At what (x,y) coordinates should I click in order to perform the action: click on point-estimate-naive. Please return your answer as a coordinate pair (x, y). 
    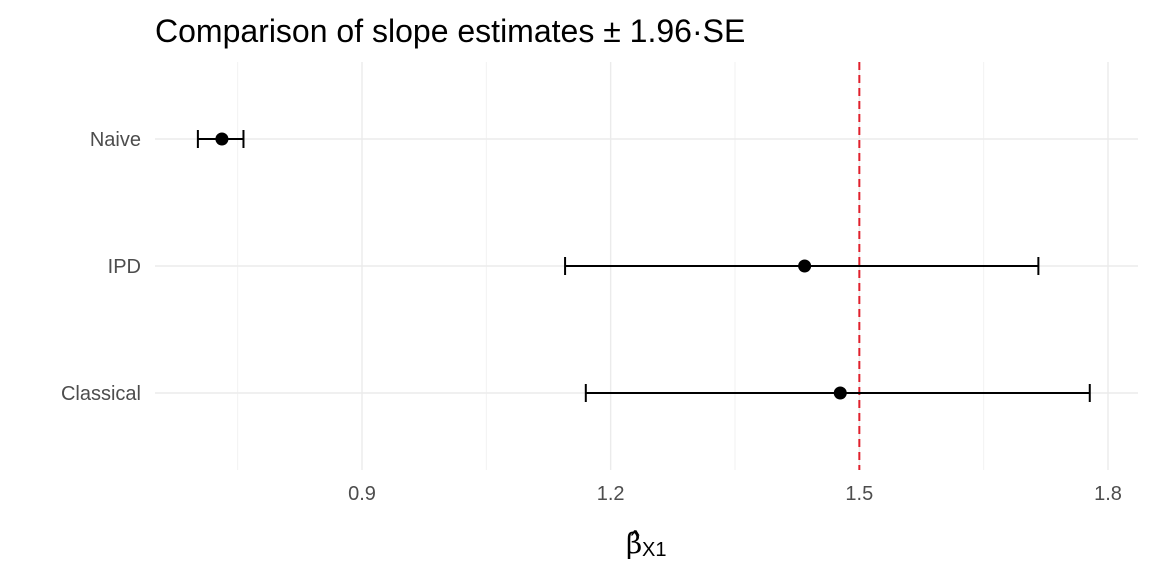
    Looking at the image, I should click on (222, 139).